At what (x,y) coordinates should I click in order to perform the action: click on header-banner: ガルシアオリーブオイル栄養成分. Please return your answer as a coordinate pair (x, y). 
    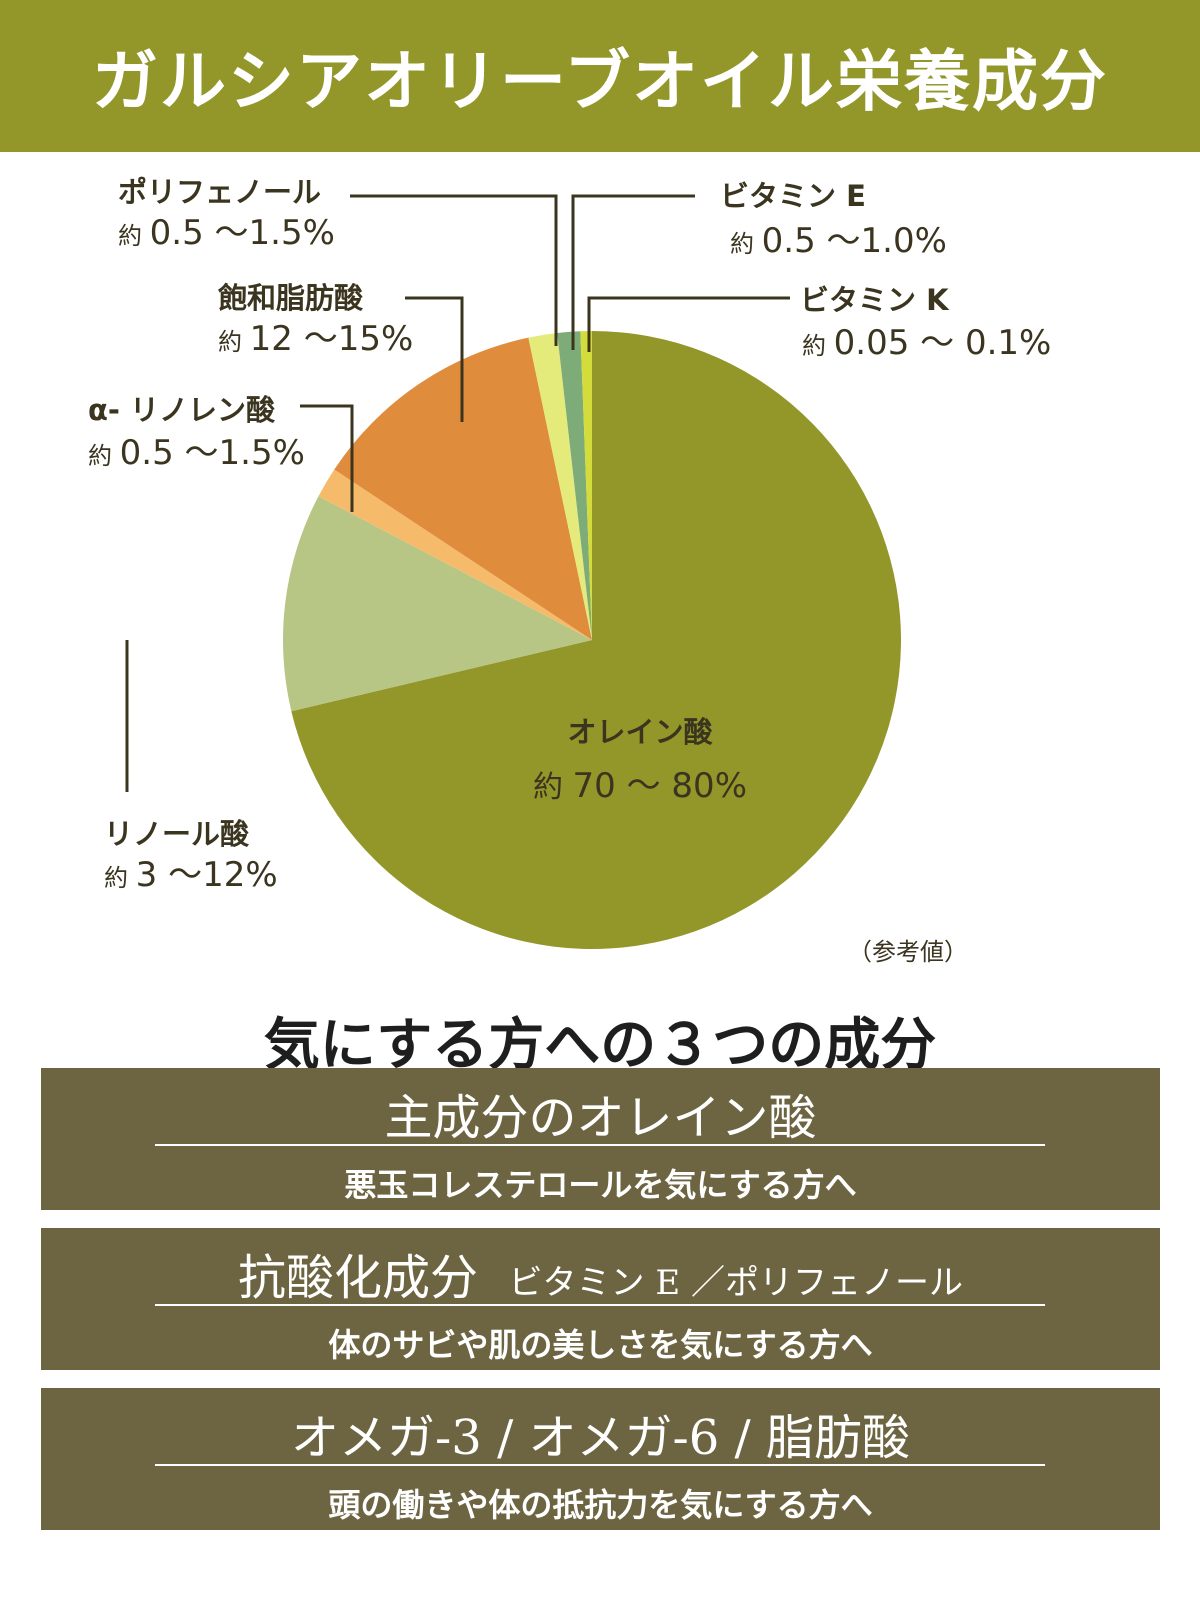
    Looking at the image, I should click on (600, 76).